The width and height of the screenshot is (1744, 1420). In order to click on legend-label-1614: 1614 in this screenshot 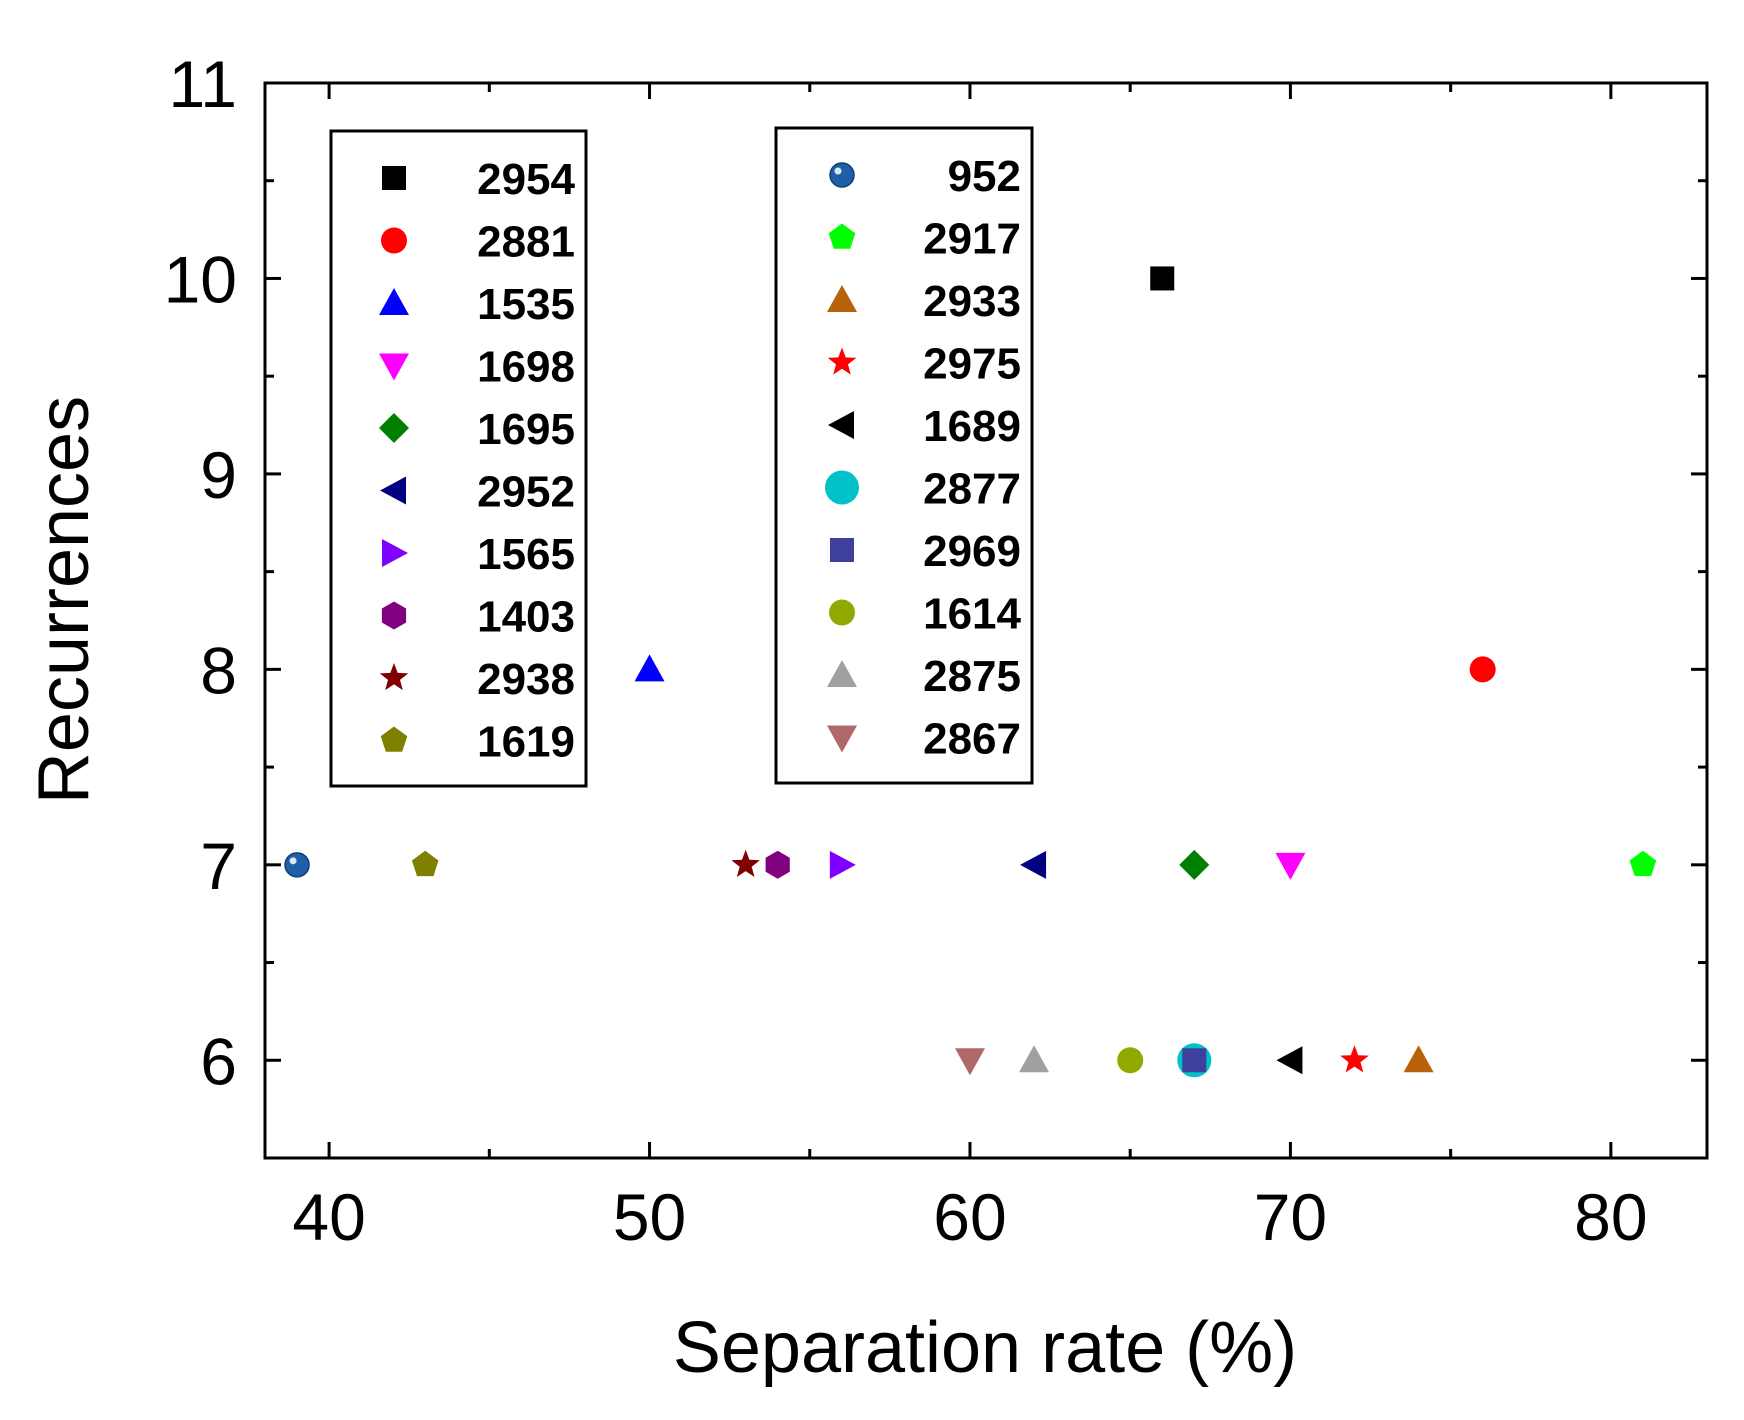, I will do `click(972, 614)`.